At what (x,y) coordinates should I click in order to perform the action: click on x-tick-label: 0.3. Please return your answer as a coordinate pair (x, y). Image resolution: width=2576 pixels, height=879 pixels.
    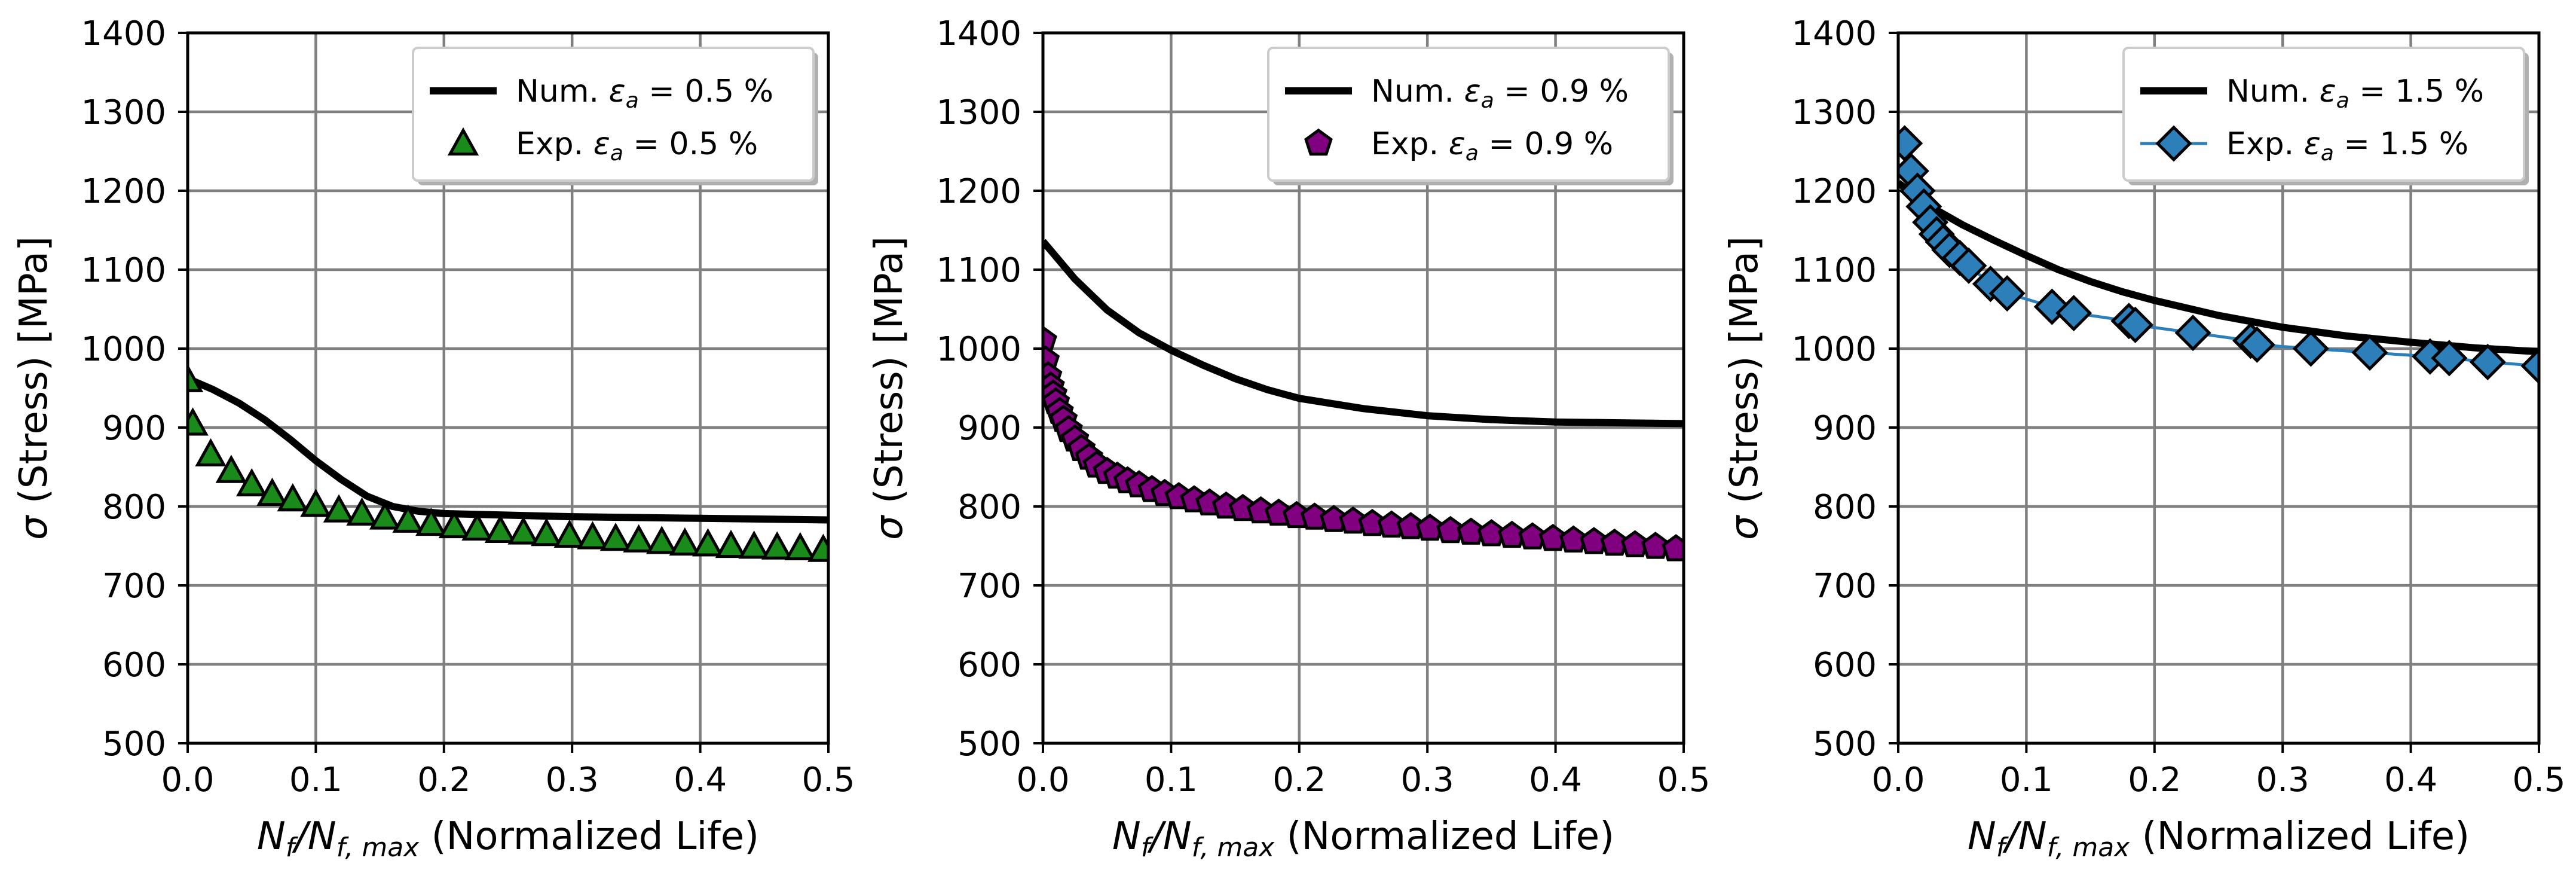
    Looking at the image, I should click on (572, 780).